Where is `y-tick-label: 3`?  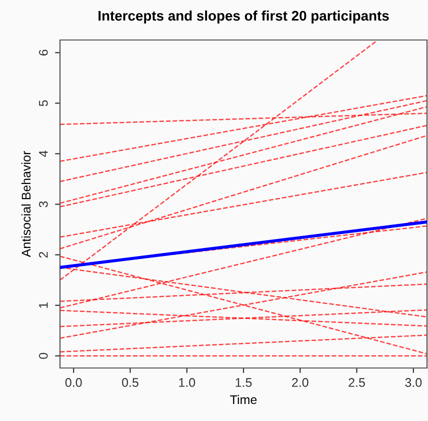
y-tick-label: 3 is located at coordinates (43, 204).